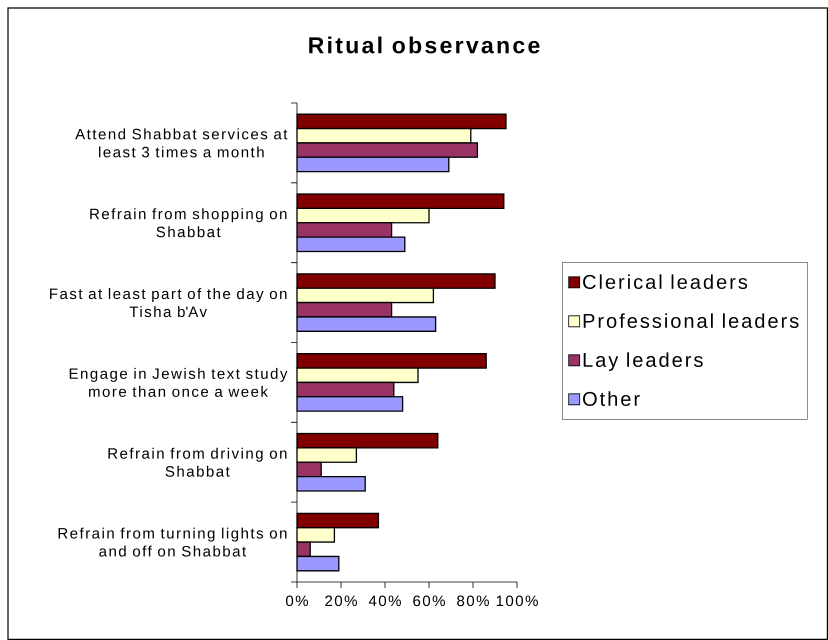 Image resolution: width=828 pixels, height=640 pixels. What do you see at coordinates (473, 601) in the screenshot?
I see `x-tick-label: 80%` at bounding box center [473, 601].